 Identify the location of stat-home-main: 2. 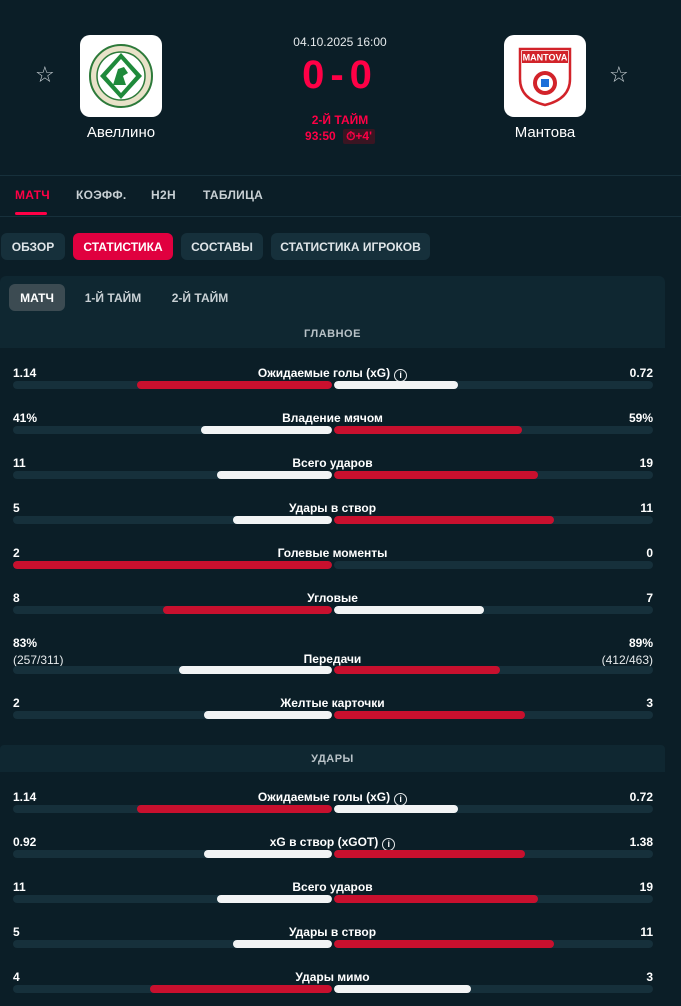
(16, 553).